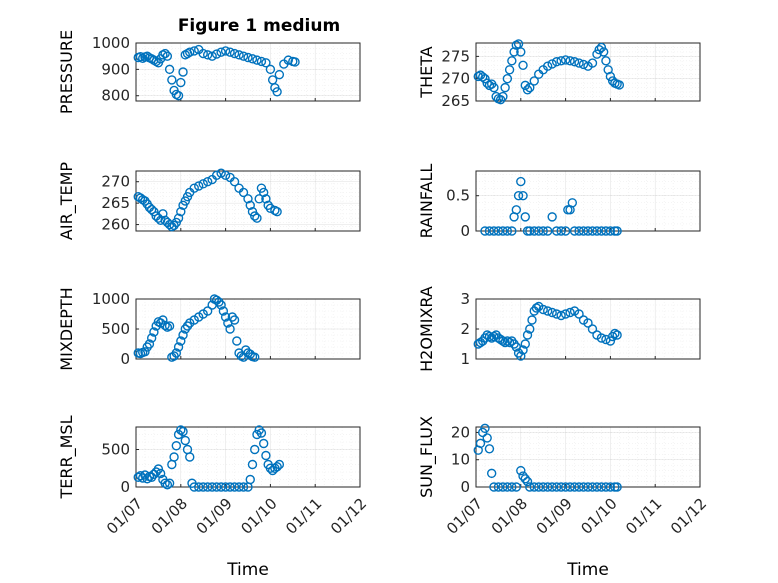  I want to click on y-tick-label: 0, so click(125, 487).